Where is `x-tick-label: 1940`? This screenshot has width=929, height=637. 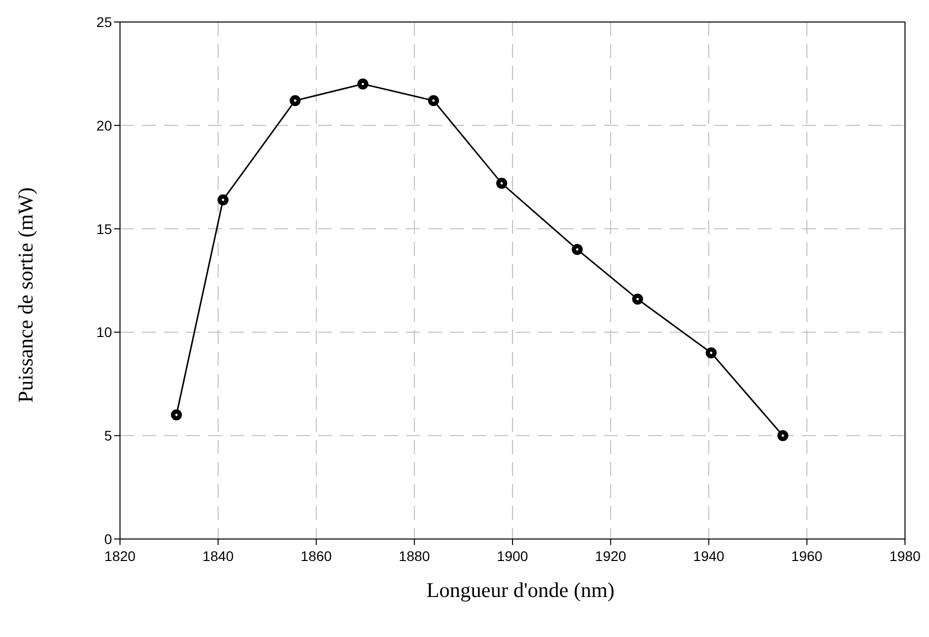
x-tick-label: 1940 is located at coordinates (709, 556).